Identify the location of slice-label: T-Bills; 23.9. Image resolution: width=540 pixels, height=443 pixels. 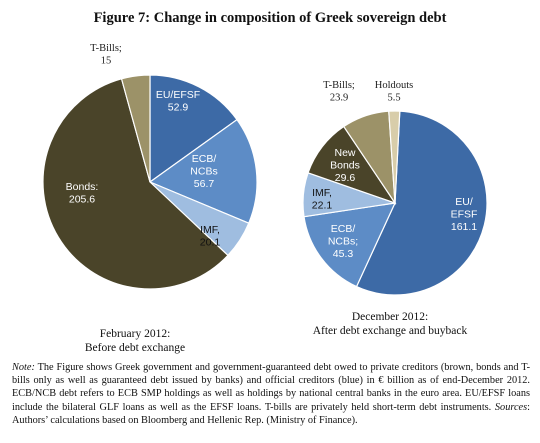
(339, 92).